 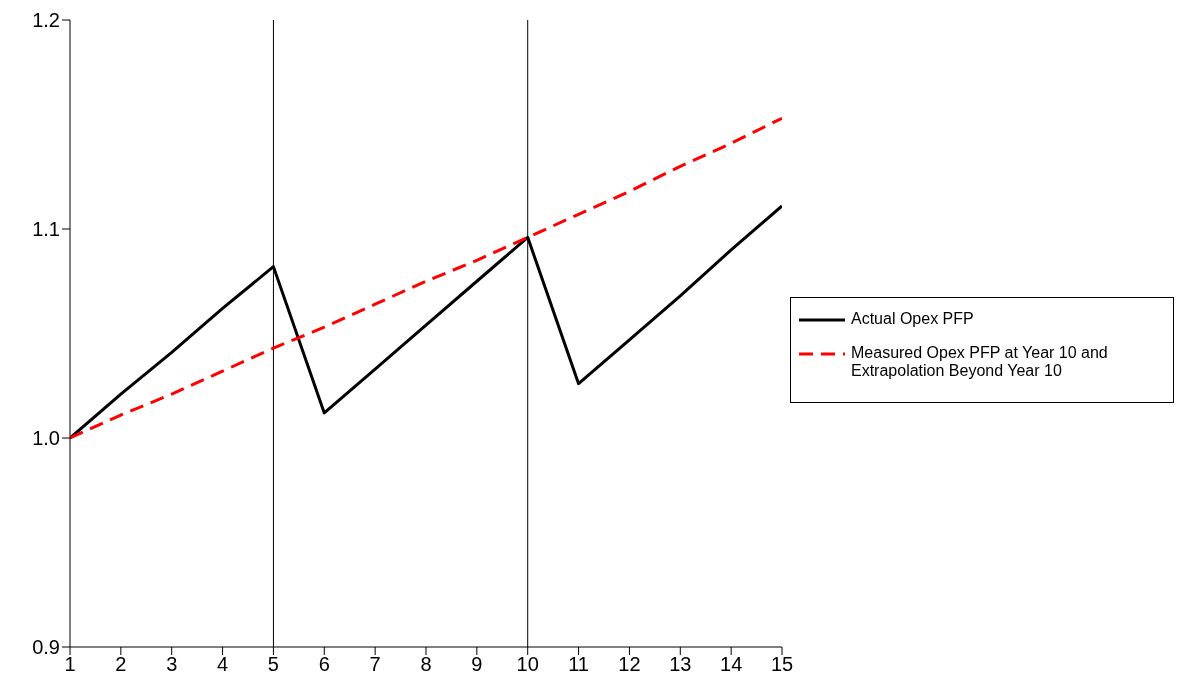 What do you see at coordinates (680, 664) in the screenshot?
I see `x-tick-label: 13` at bounding box center [680, 664].